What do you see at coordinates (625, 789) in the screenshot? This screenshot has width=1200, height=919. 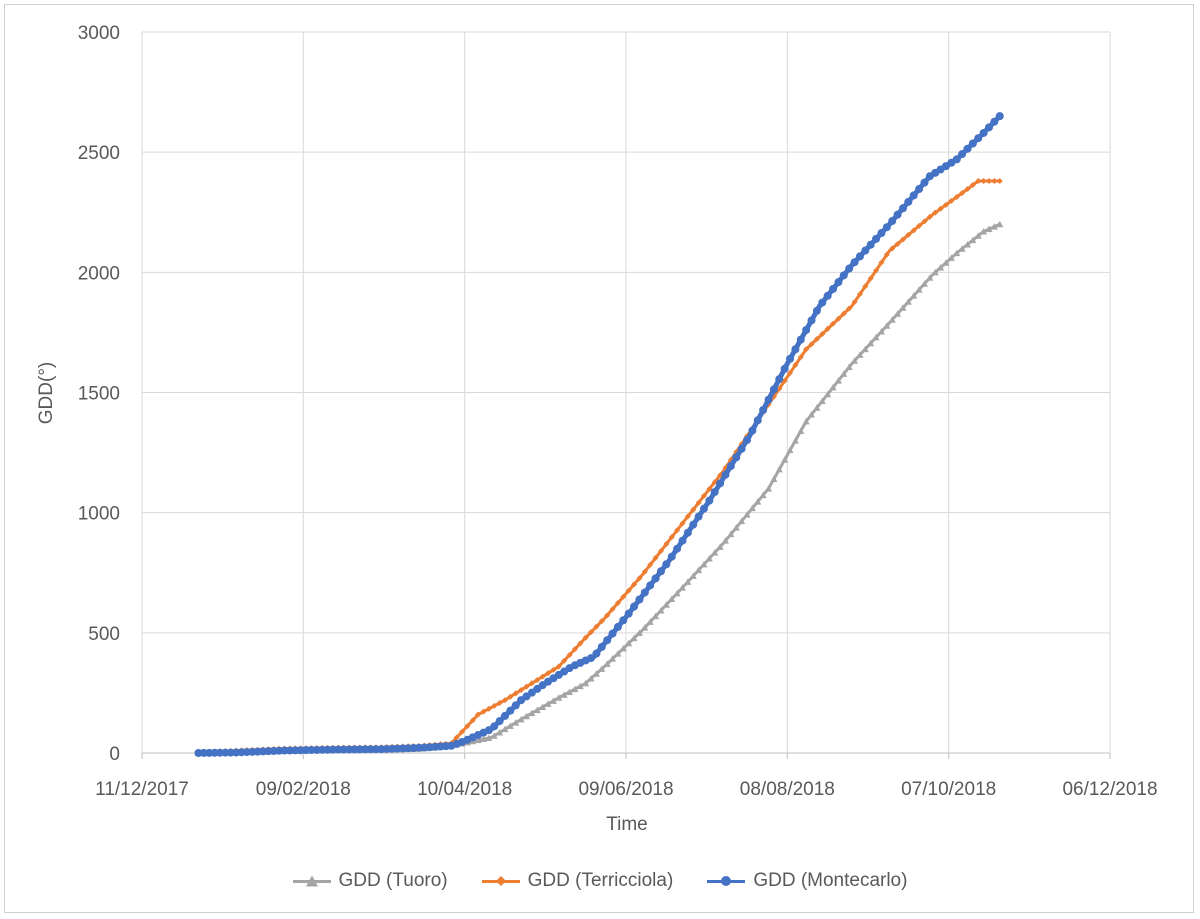 I see `x-tick-label: 09/06/2018` at bounding box center [625, 789].